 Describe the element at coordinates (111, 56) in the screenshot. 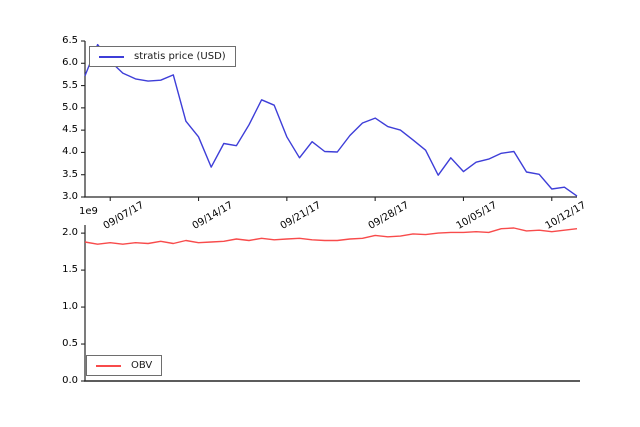

I see `legend-line-sample-price-icon` at that location.